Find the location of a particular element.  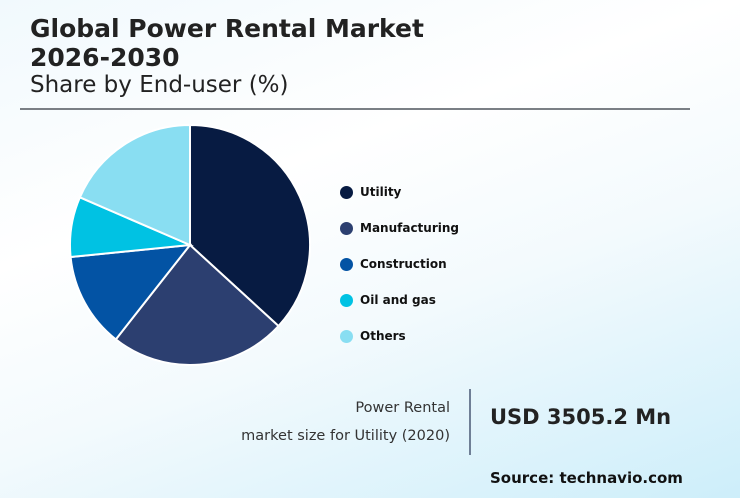

legend-item-oil-and-gas: Oil and gas is located at coordinates (399, 300).